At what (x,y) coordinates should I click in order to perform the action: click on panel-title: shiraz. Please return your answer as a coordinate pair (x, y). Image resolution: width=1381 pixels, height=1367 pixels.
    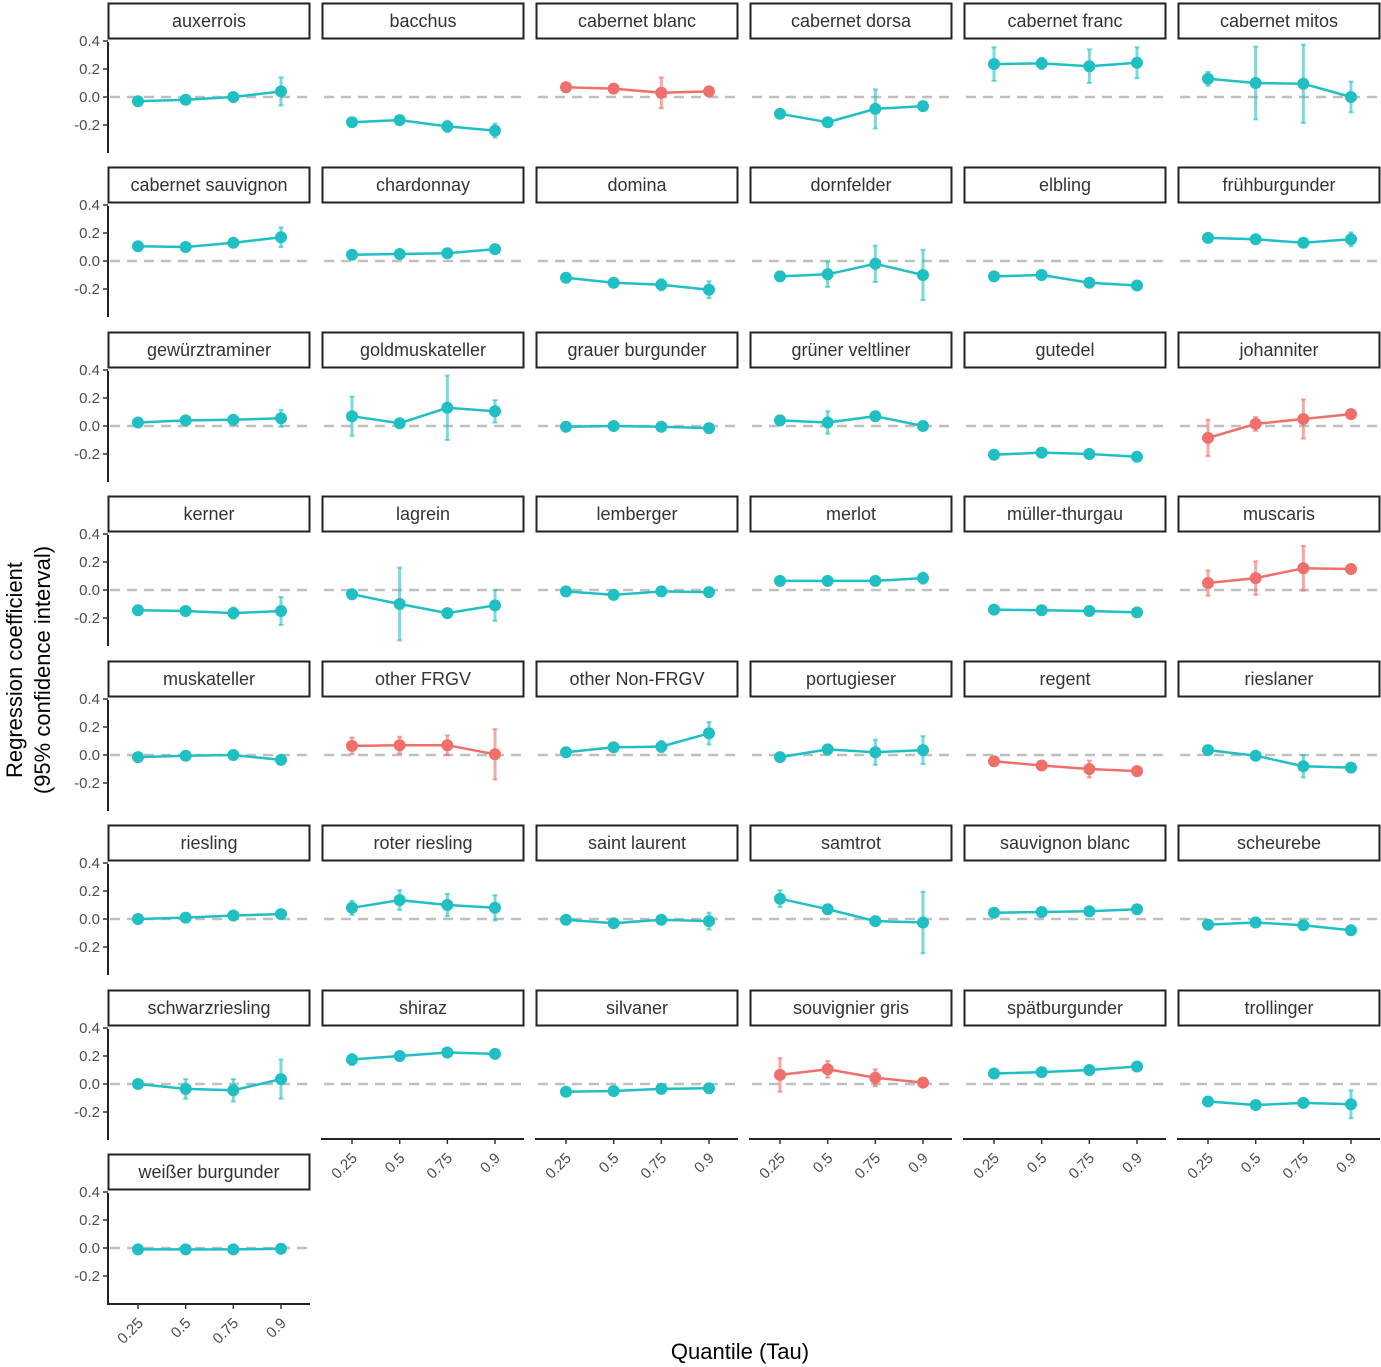
    Looking at the image, I should click on (423, 1008).